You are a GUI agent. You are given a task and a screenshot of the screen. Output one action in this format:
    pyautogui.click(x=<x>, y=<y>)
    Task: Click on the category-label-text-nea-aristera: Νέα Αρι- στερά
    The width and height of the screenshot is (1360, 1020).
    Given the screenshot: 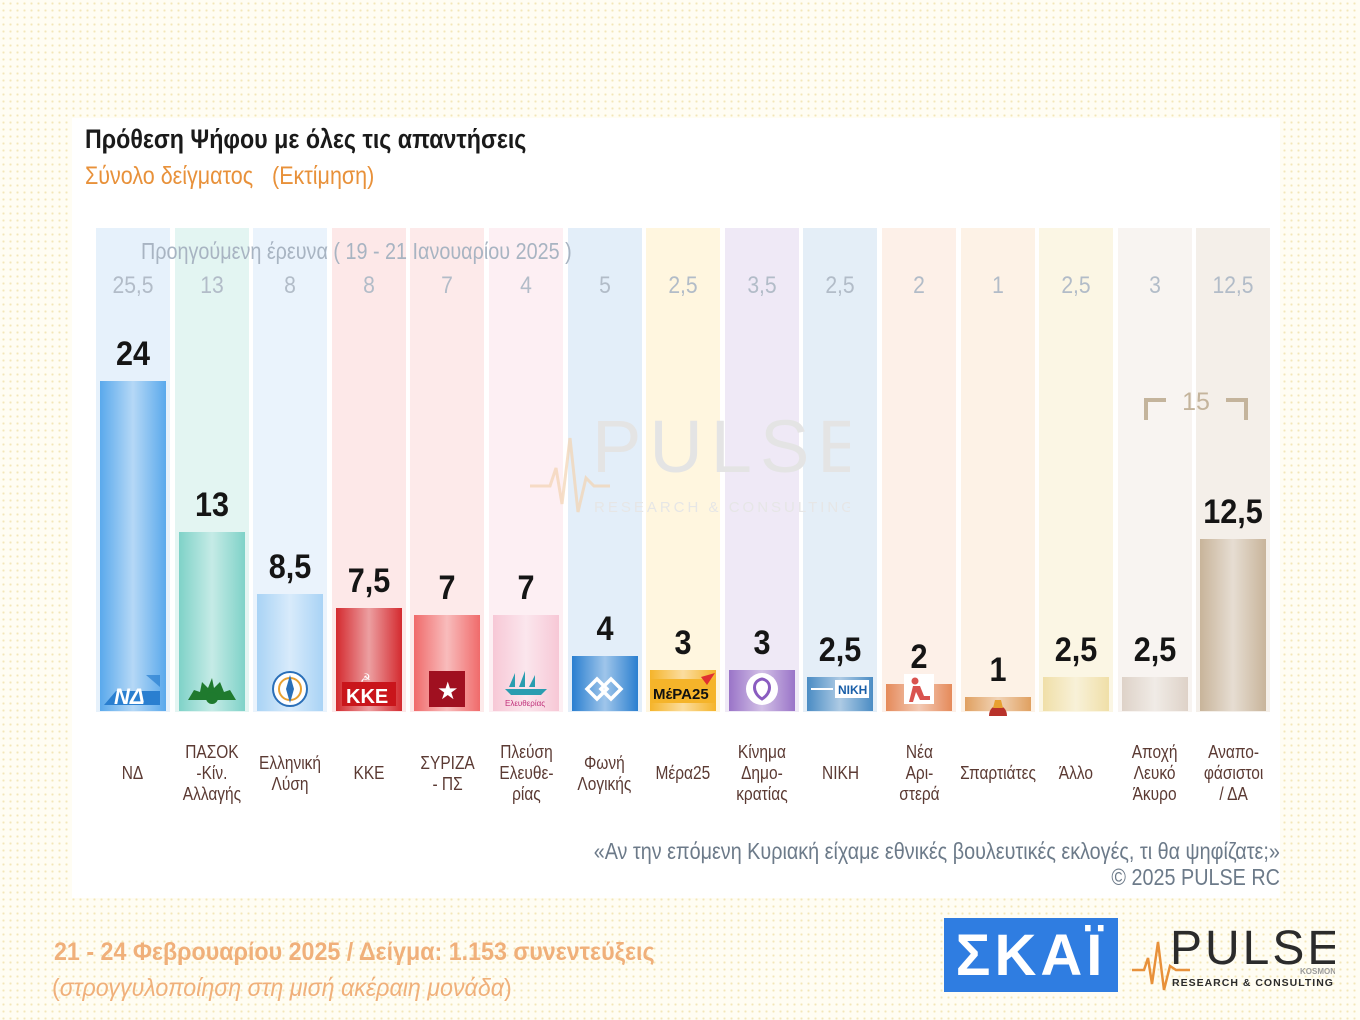 What is the action you would take?
    pyautogui.click(x=919, y=773)
    